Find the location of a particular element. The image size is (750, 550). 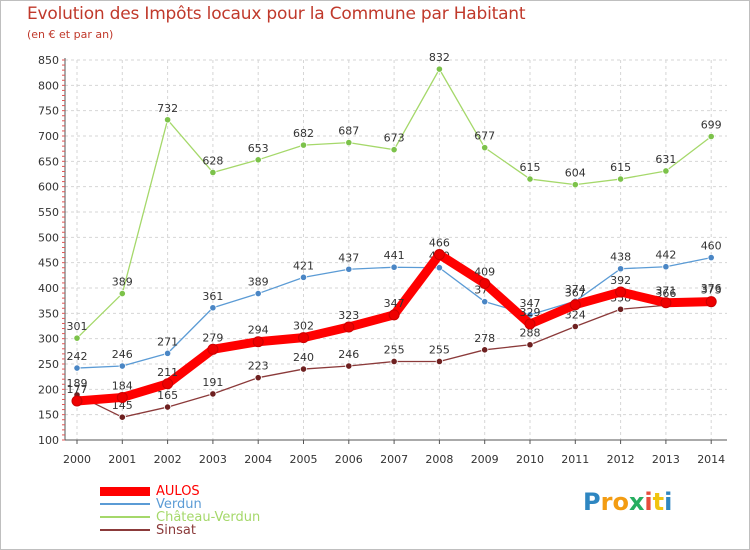

x-tick-label: 2007 is located at coordinates (394, 459).